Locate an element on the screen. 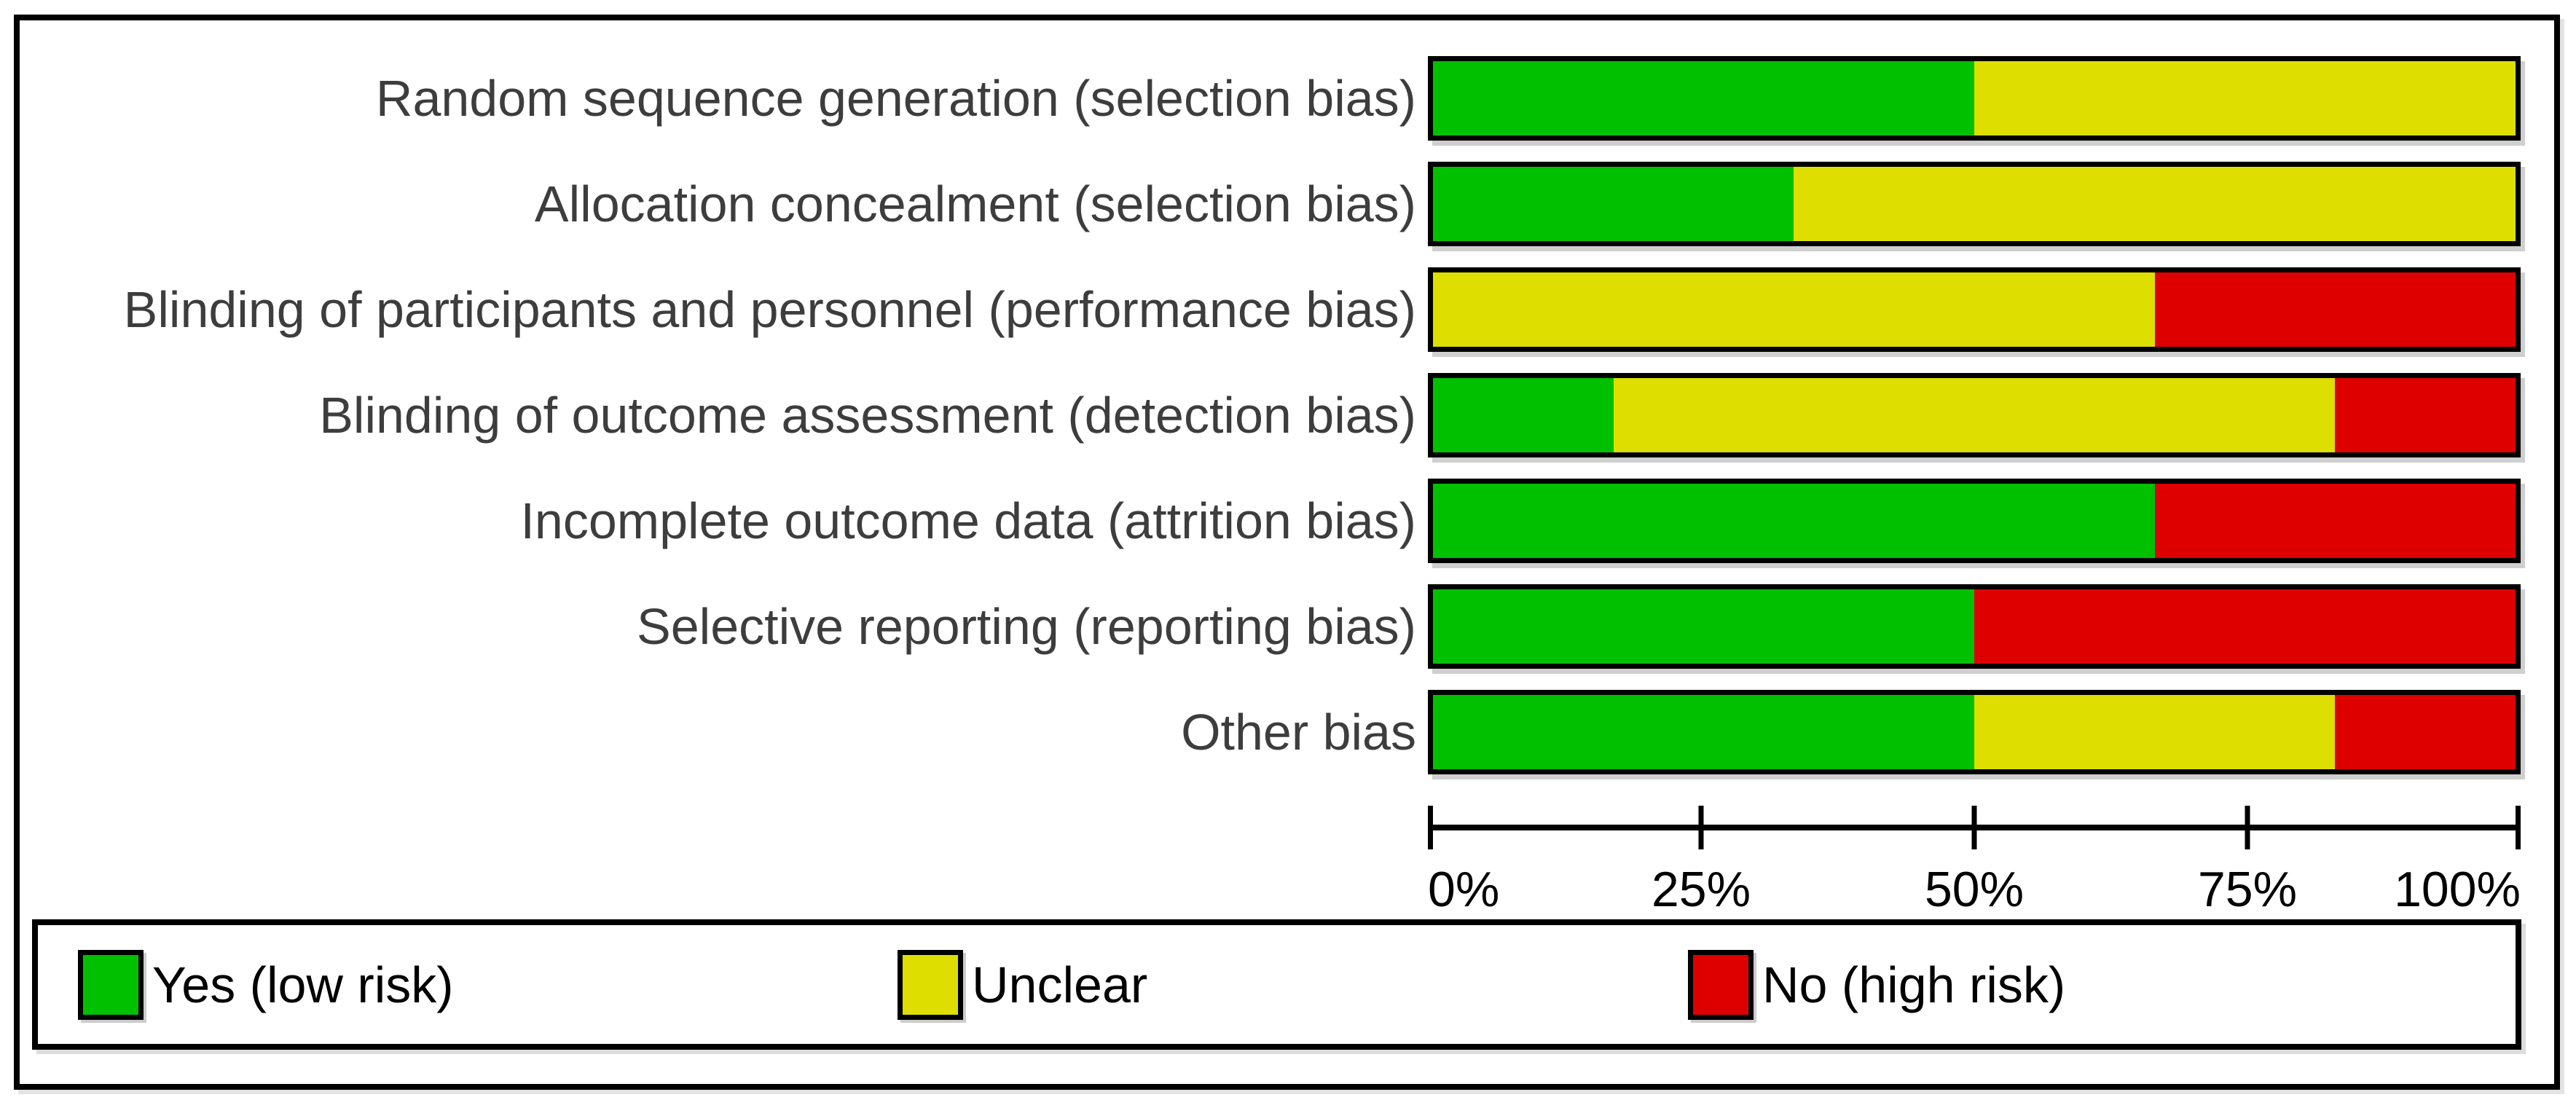  chart-row: Selective reporting (reporting bias) is located at coordinates (1287, 626).